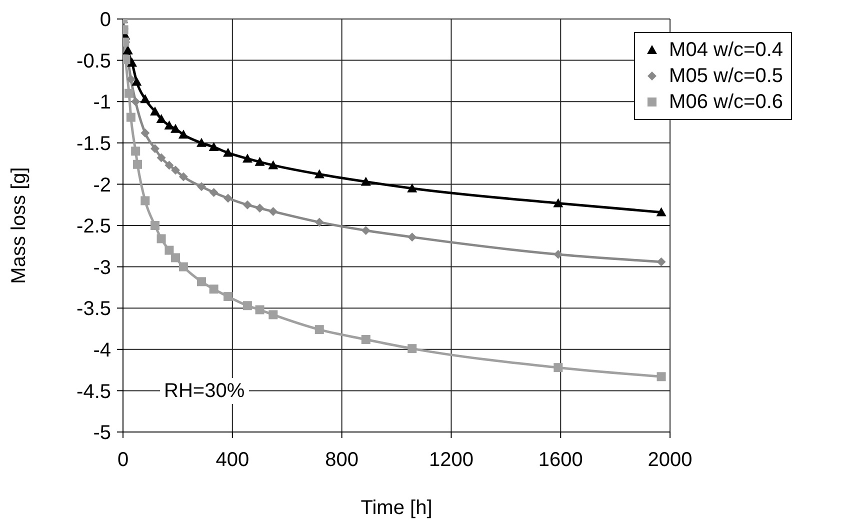  I want to click on y-tick-label: -1, so click(102, 103).